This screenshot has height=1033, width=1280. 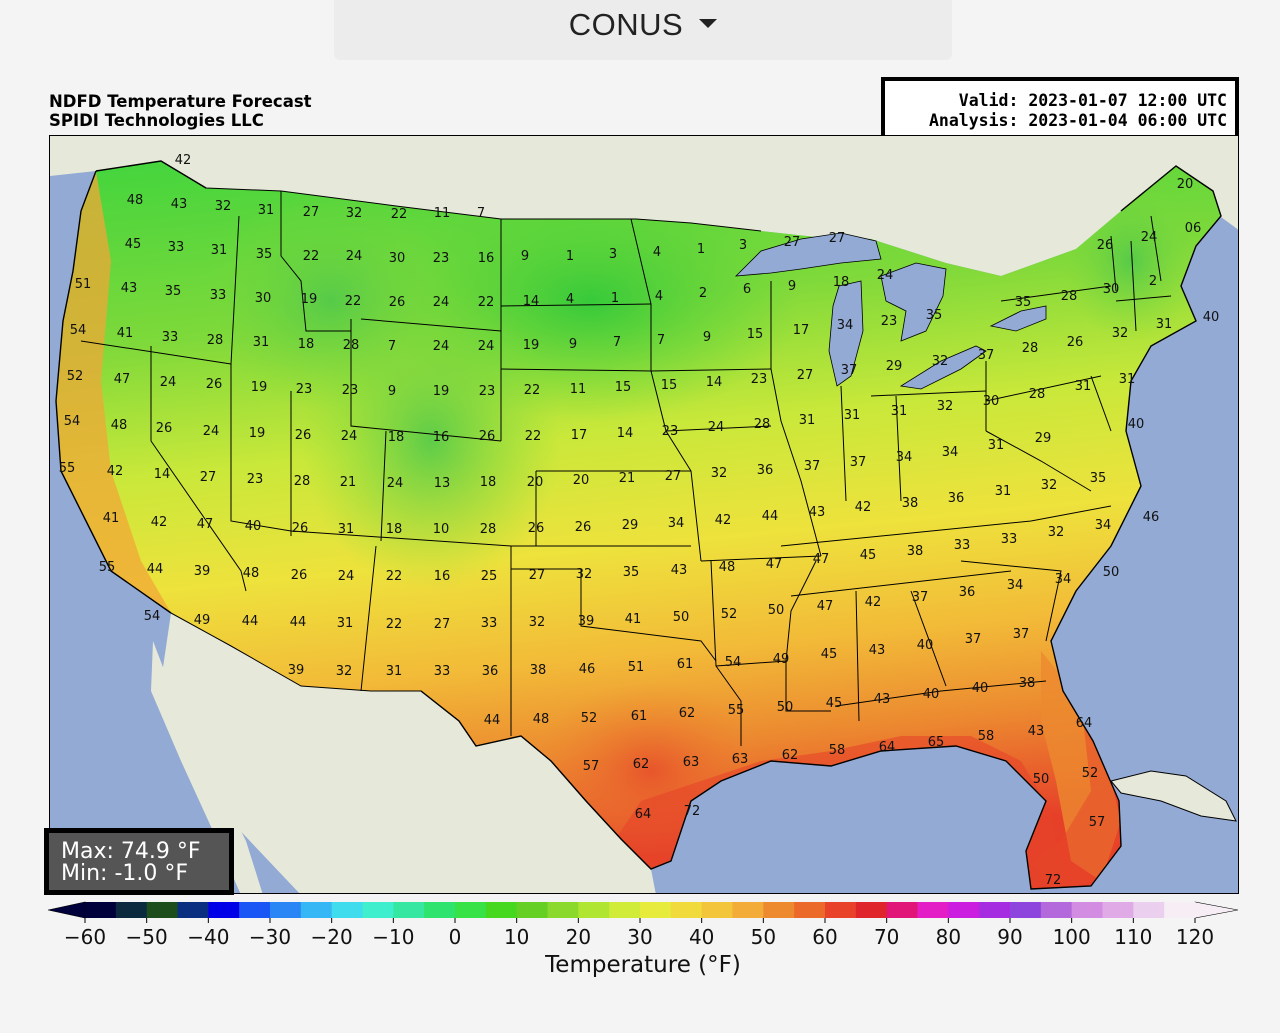 What do you see at coordinates (393, 937) in the screenshot?
I see `colorbar-tick-label: −10` at bounding box center [393, 937].